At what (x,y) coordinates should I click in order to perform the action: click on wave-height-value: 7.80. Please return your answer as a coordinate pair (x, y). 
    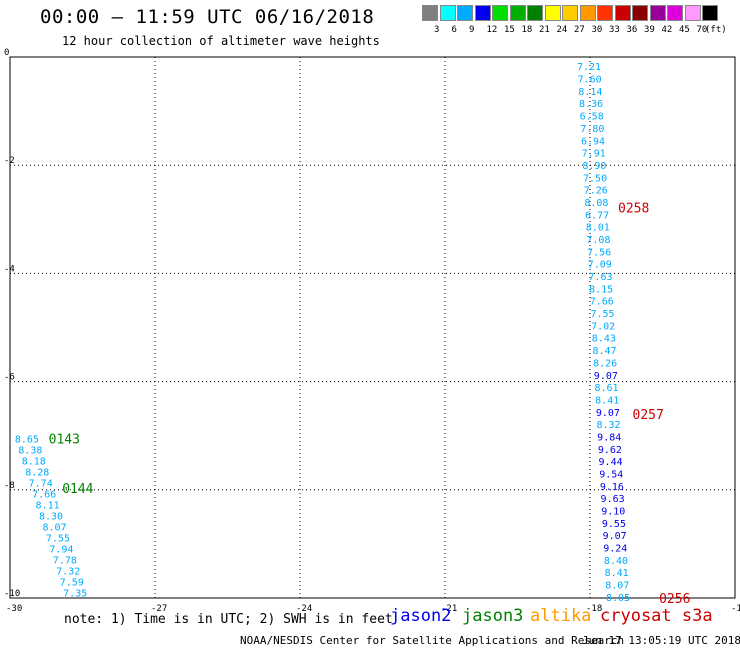
    Looking at the image, I should click on (592, 129).